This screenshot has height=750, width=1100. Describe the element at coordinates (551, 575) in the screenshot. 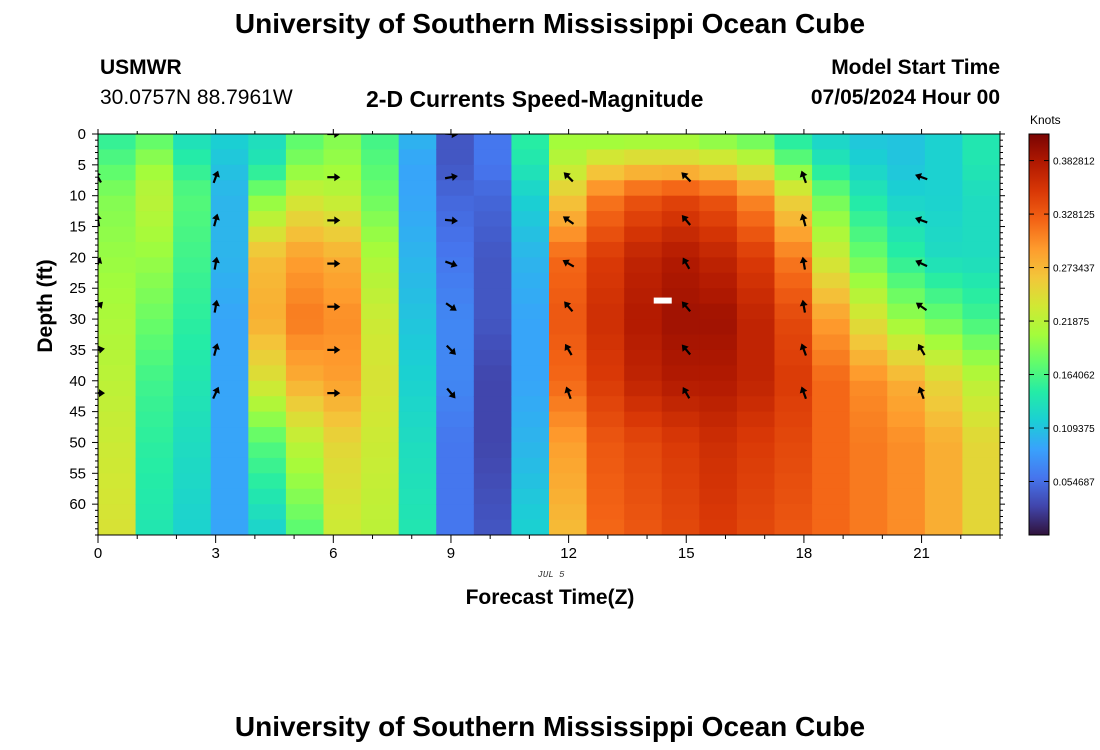

I see `date-annotation: JUL 5` at that location.